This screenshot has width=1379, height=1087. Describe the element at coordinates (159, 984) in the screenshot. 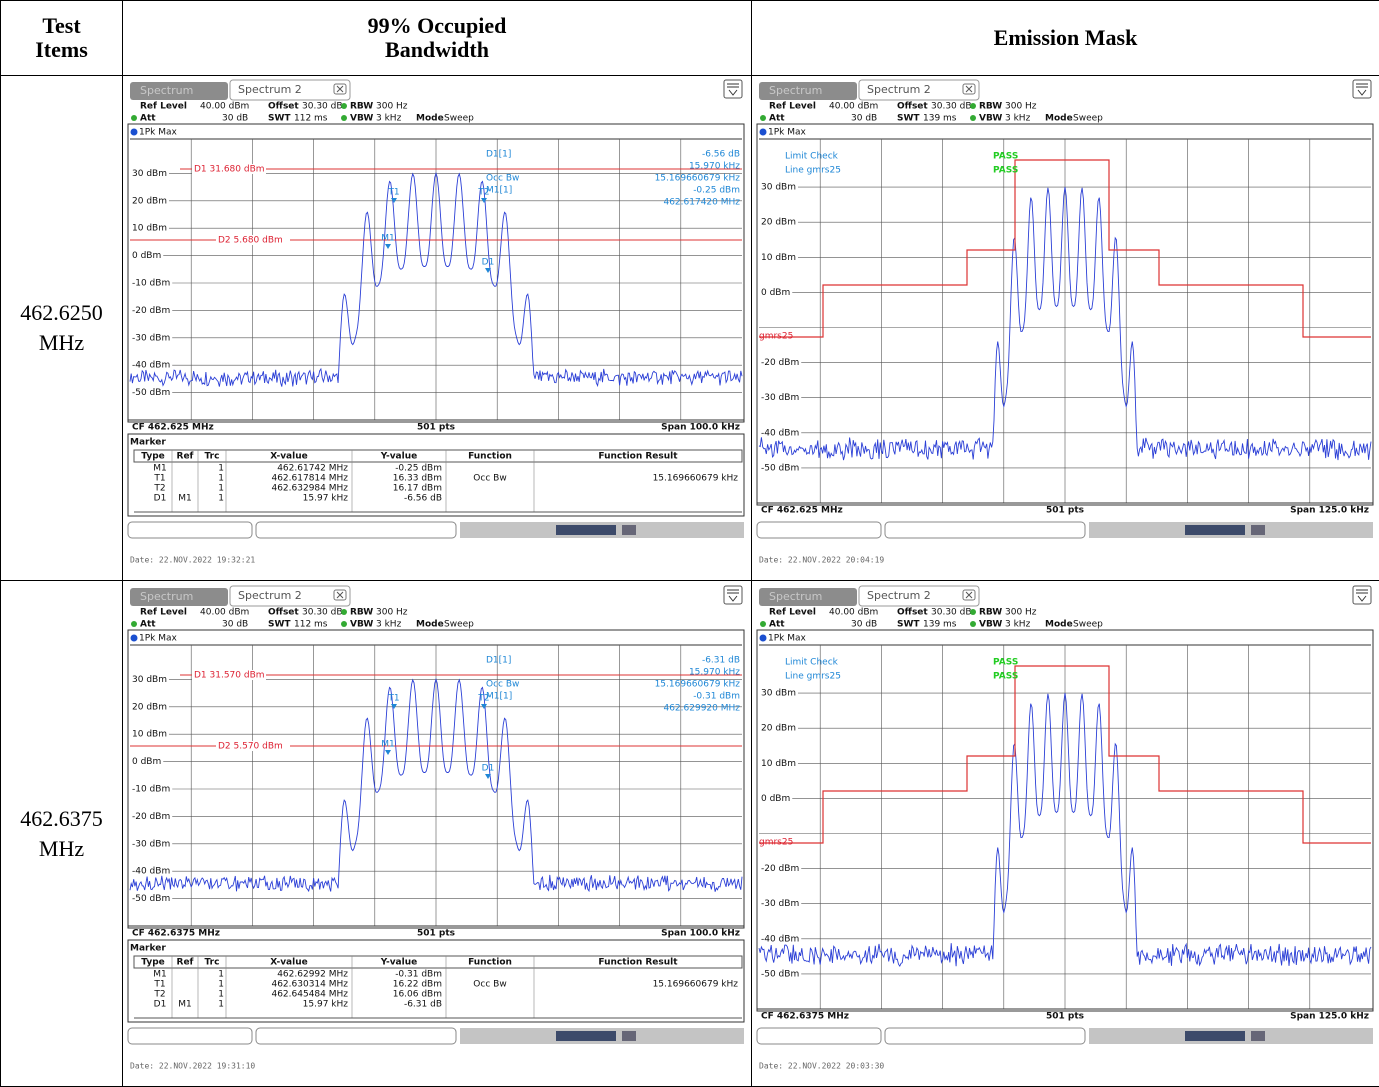

I see `marker-cell: T1` at that location.